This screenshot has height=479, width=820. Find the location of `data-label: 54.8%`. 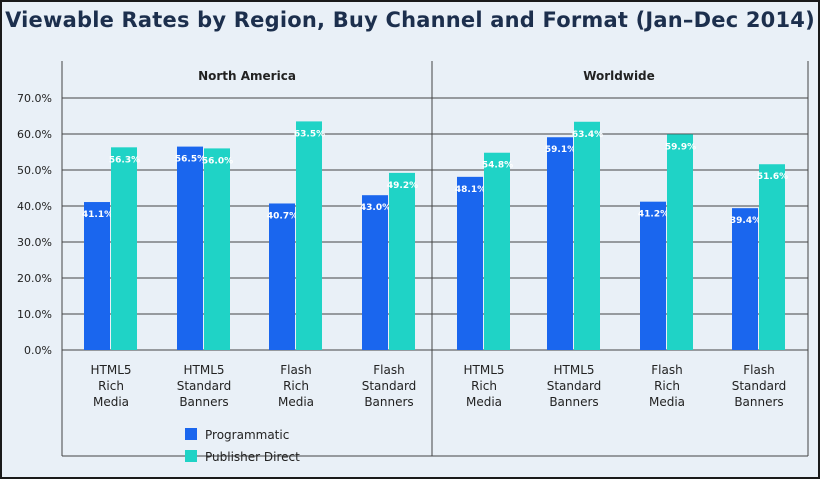

data-label: 54.8% is located at coordinates (497, 166).